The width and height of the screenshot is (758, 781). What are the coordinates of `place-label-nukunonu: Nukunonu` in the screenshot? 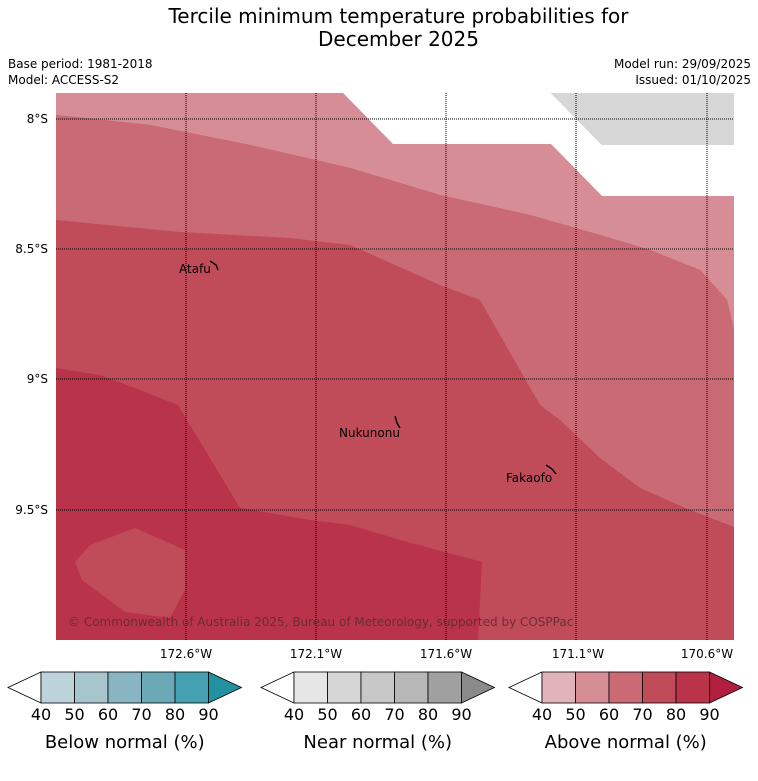 It's located at (369, 433).